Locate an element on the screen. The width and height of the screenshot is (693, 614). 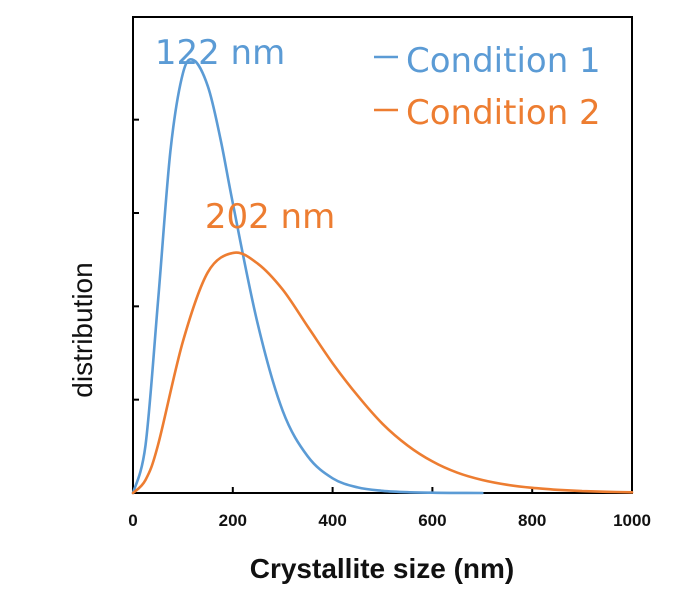
x-tick-label: 800 is located at coordinates (532, 520).